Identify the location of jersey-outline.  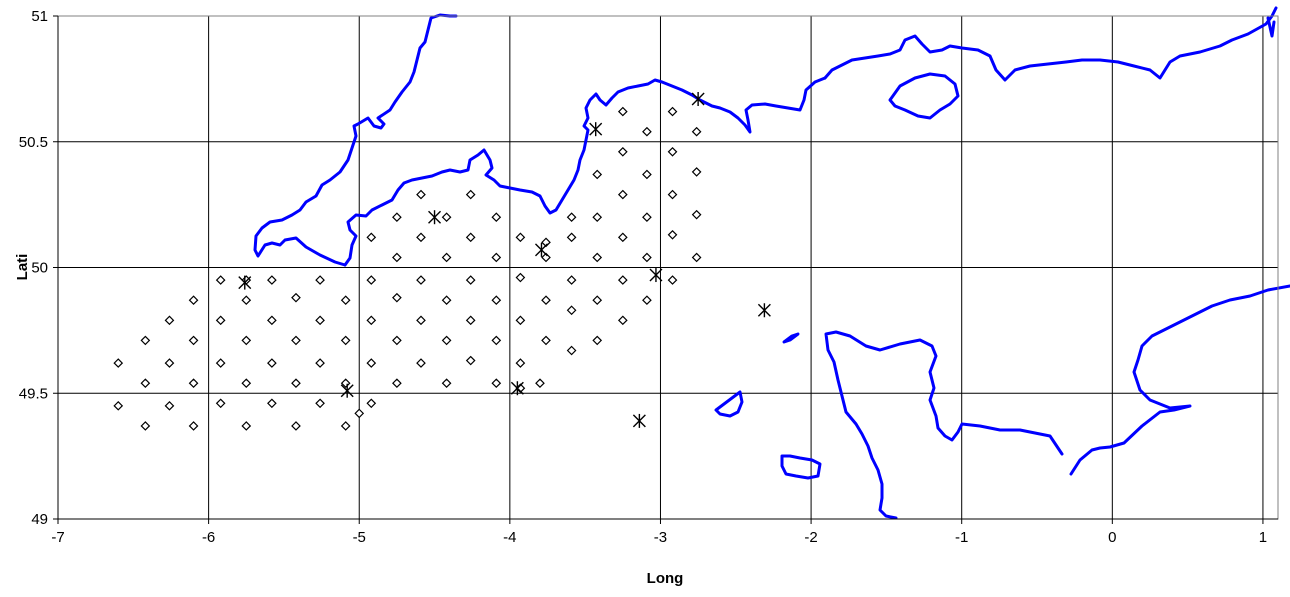
(801, 467).